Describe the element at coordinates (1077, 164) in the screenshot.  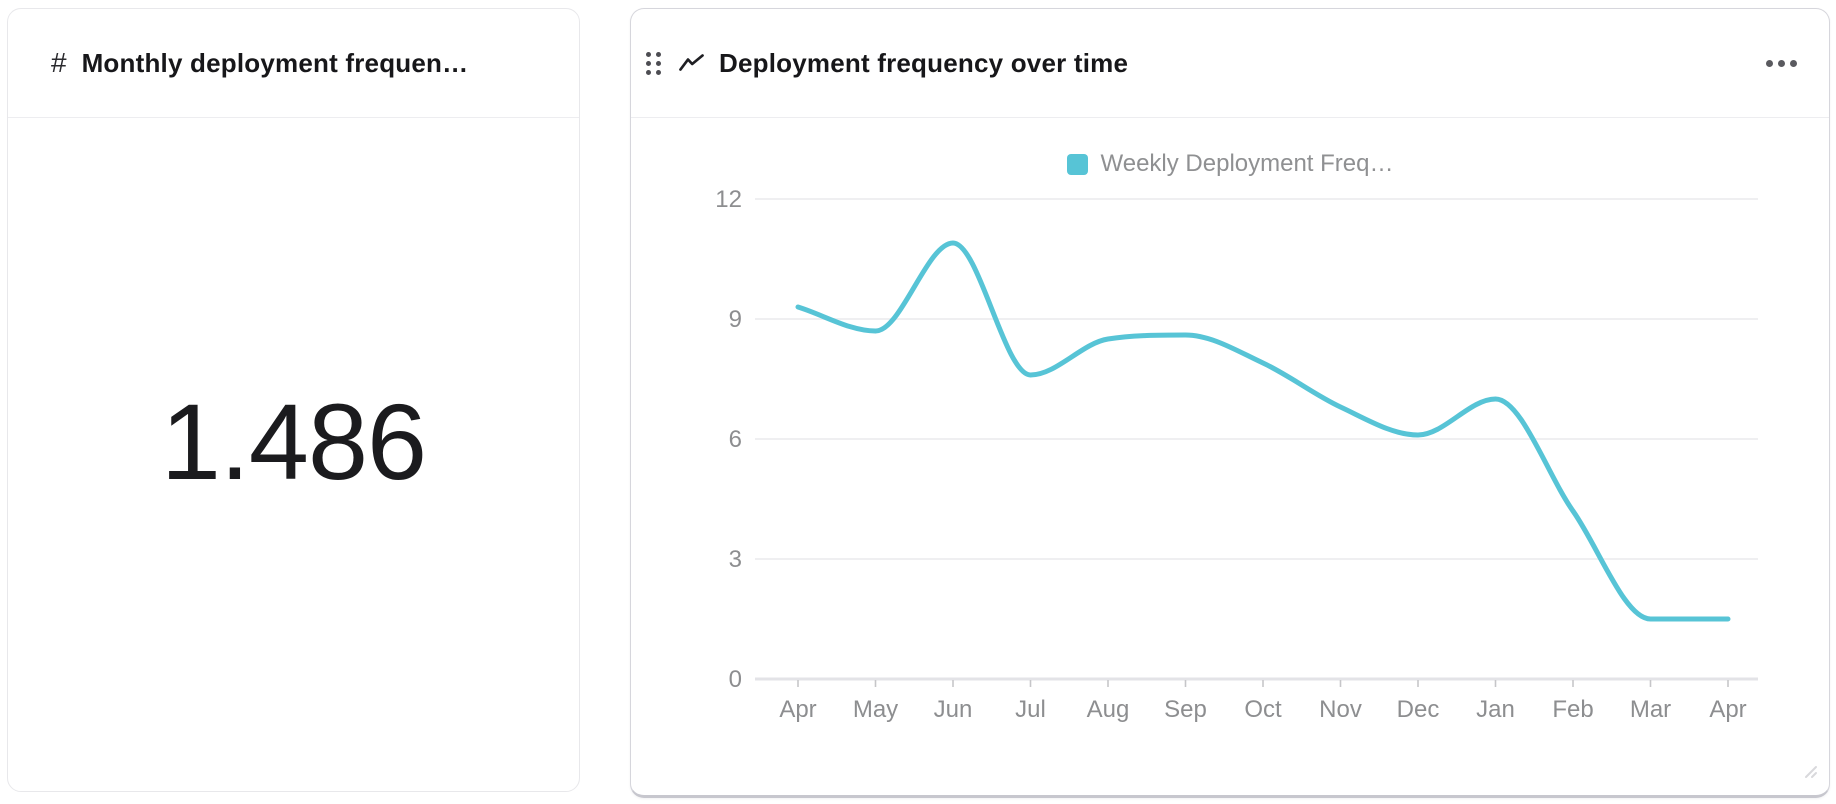
I see `legend-swatch` at that location.